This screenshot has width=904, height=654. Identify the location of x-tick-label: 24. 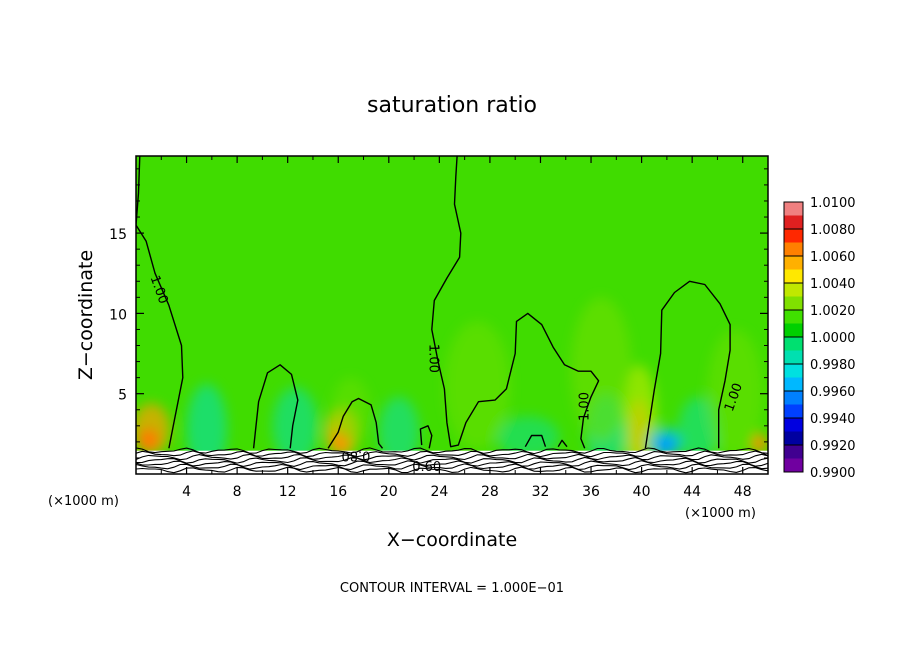
(439, 492).